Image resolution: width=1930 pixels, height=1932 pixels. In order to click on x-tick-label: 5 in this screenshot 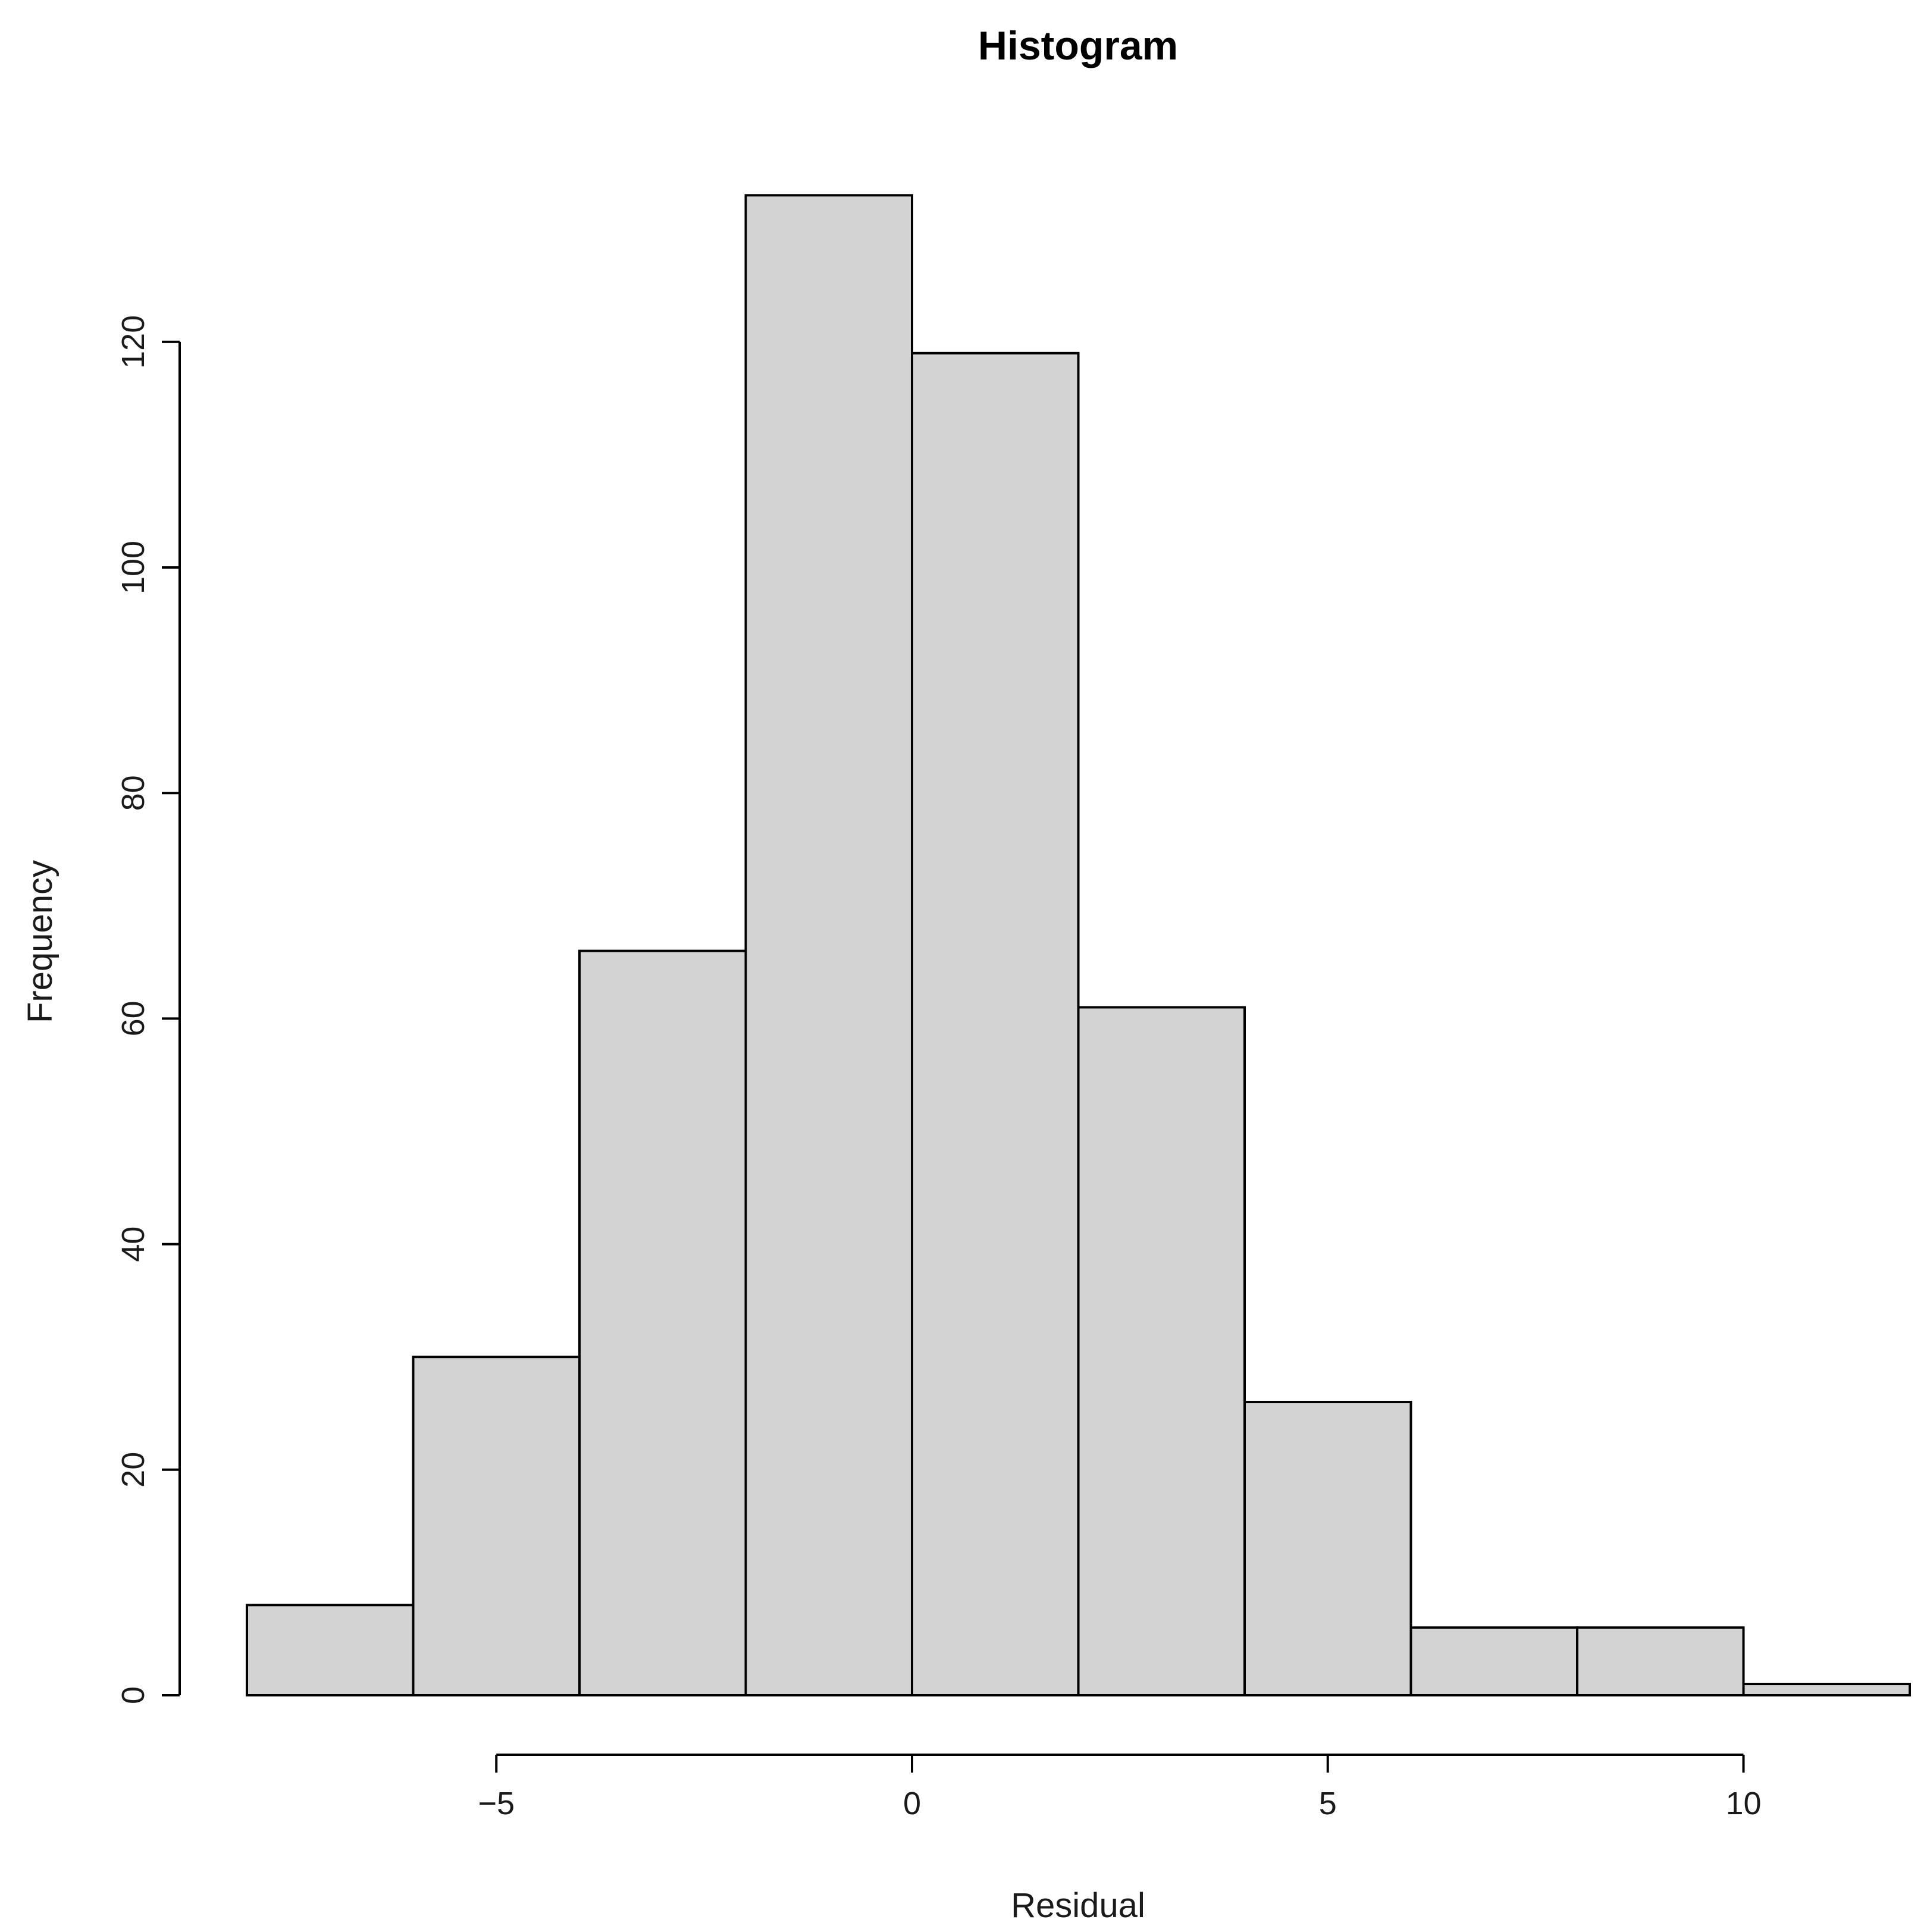, I will do `click(1328, 1803)`.